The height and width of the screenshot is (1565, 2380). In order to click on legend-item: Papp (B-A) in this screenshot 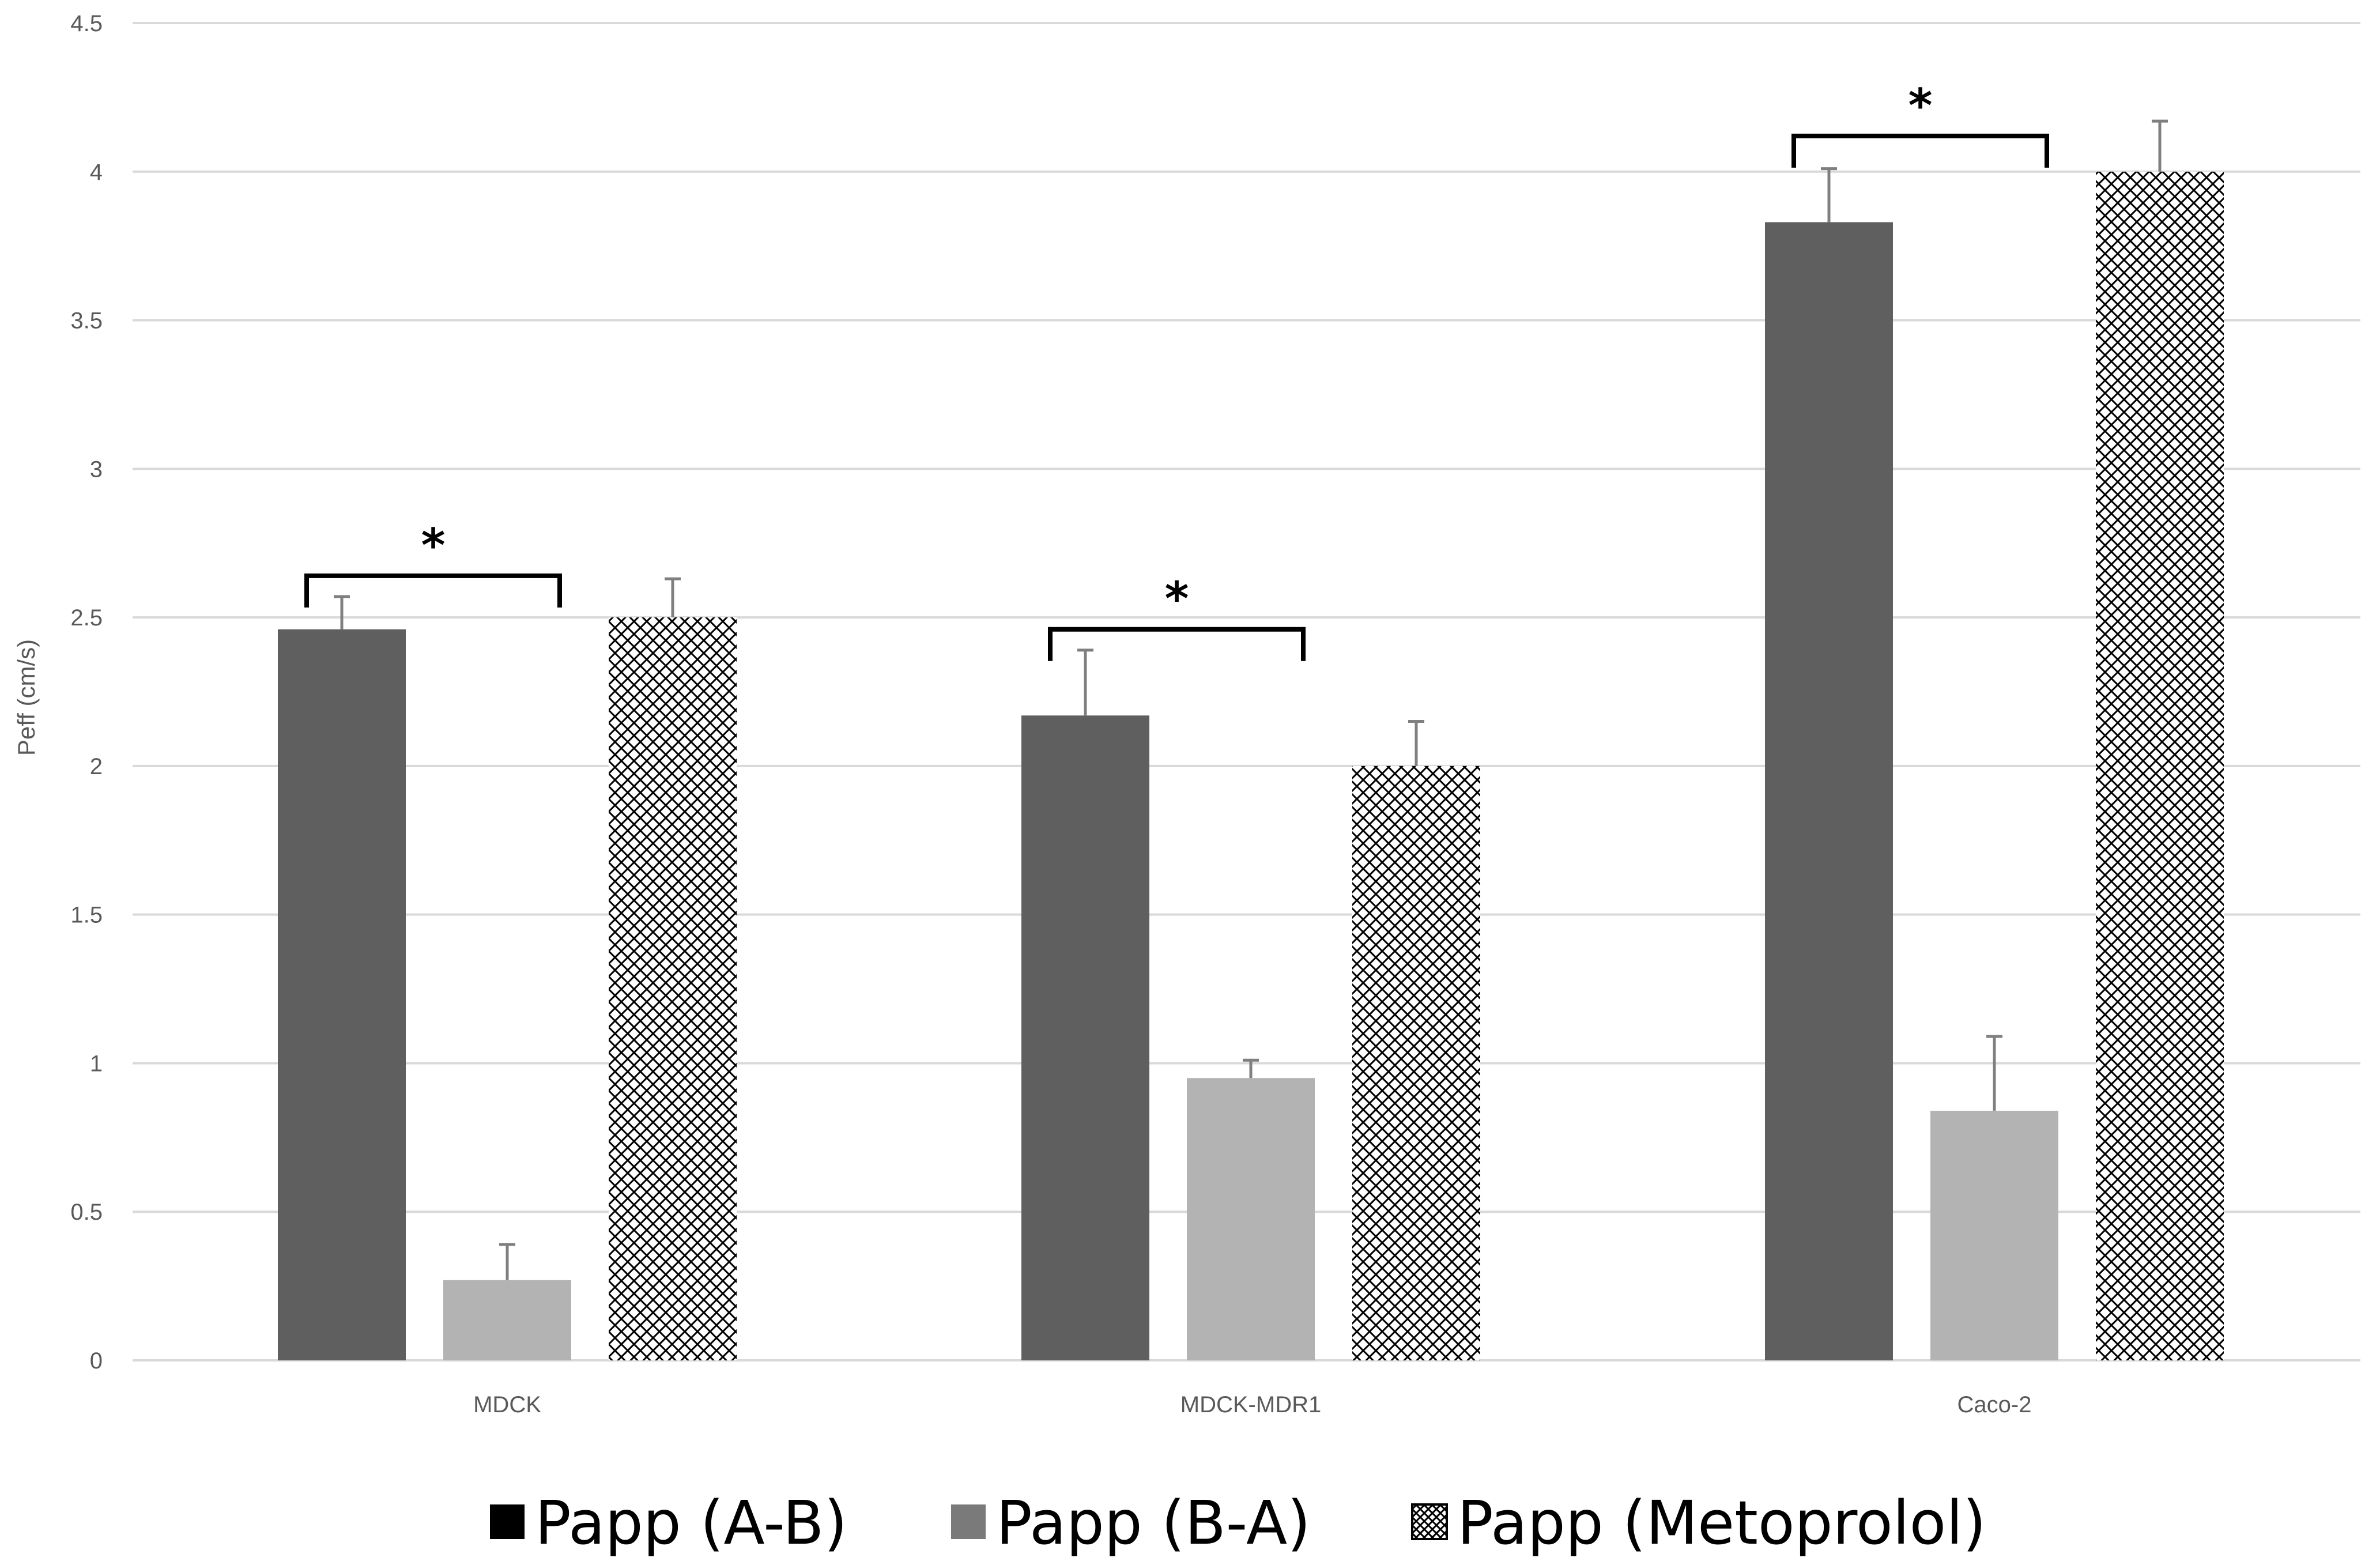, I will do `click(1131, 1523)`.